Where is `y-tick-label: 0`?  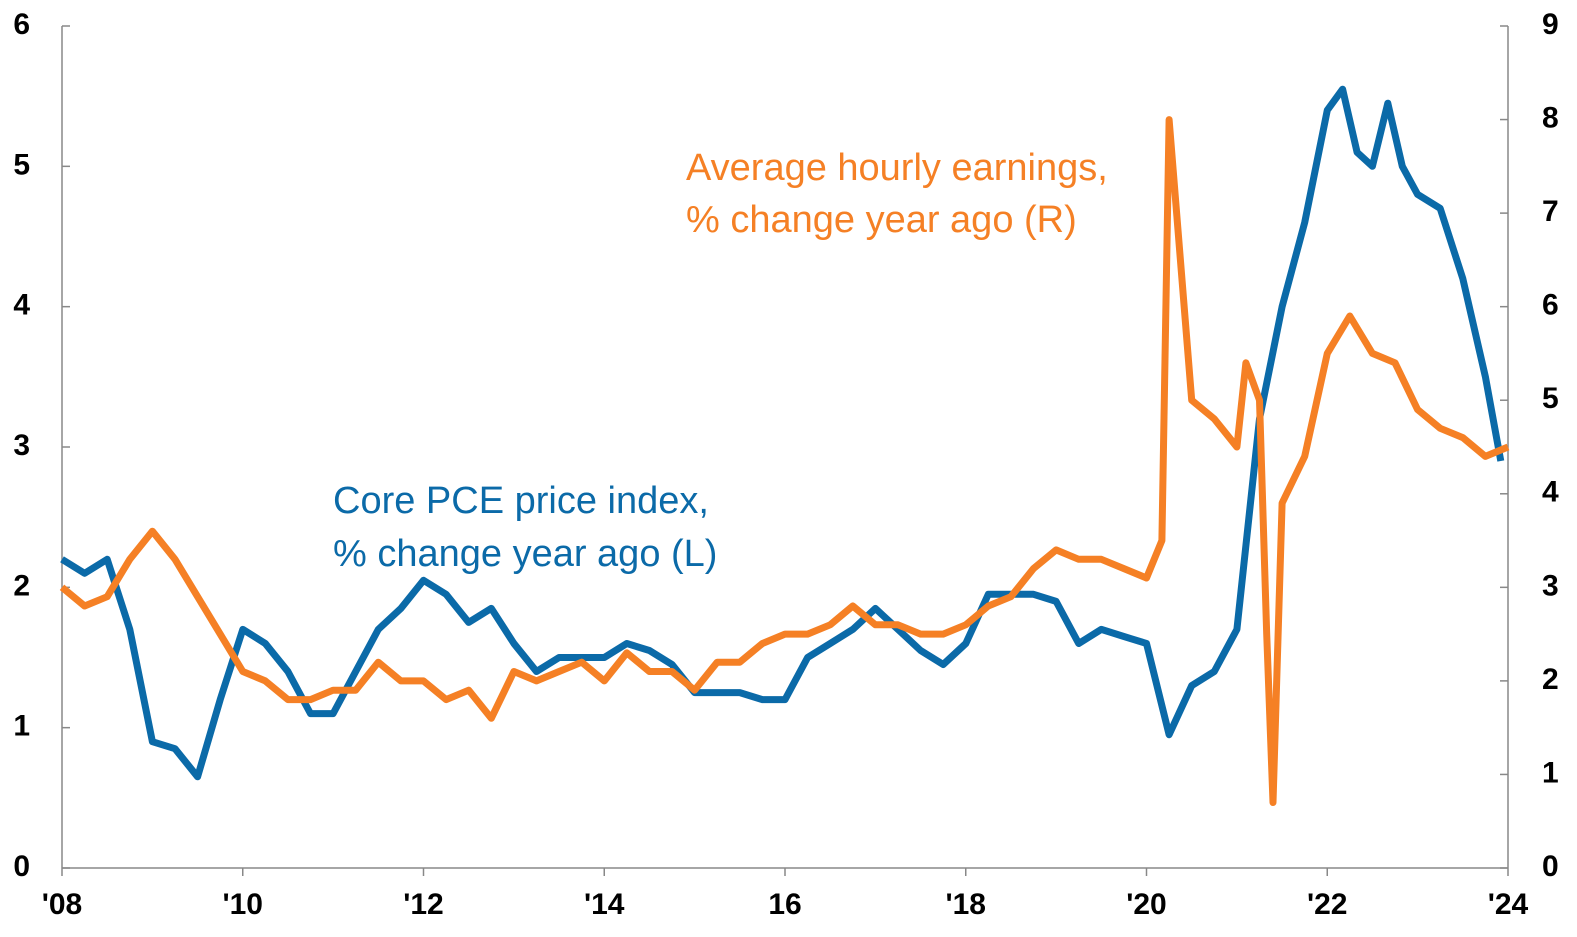 y-tick-label: 0 is located at coordinates (21, 866).